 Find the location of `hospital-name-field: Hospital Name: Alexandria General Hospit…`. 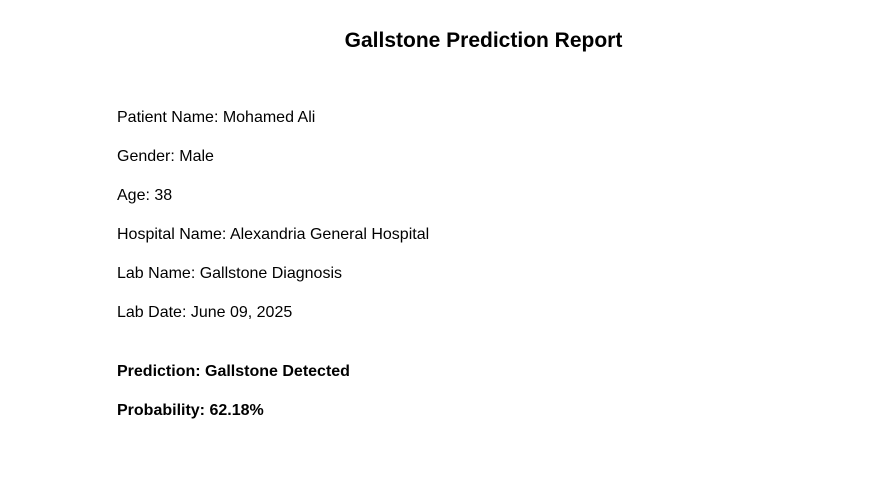

hospital-name-field: Hospital Name: Alexandria General Hospit… is located at coordinates (273, 234).